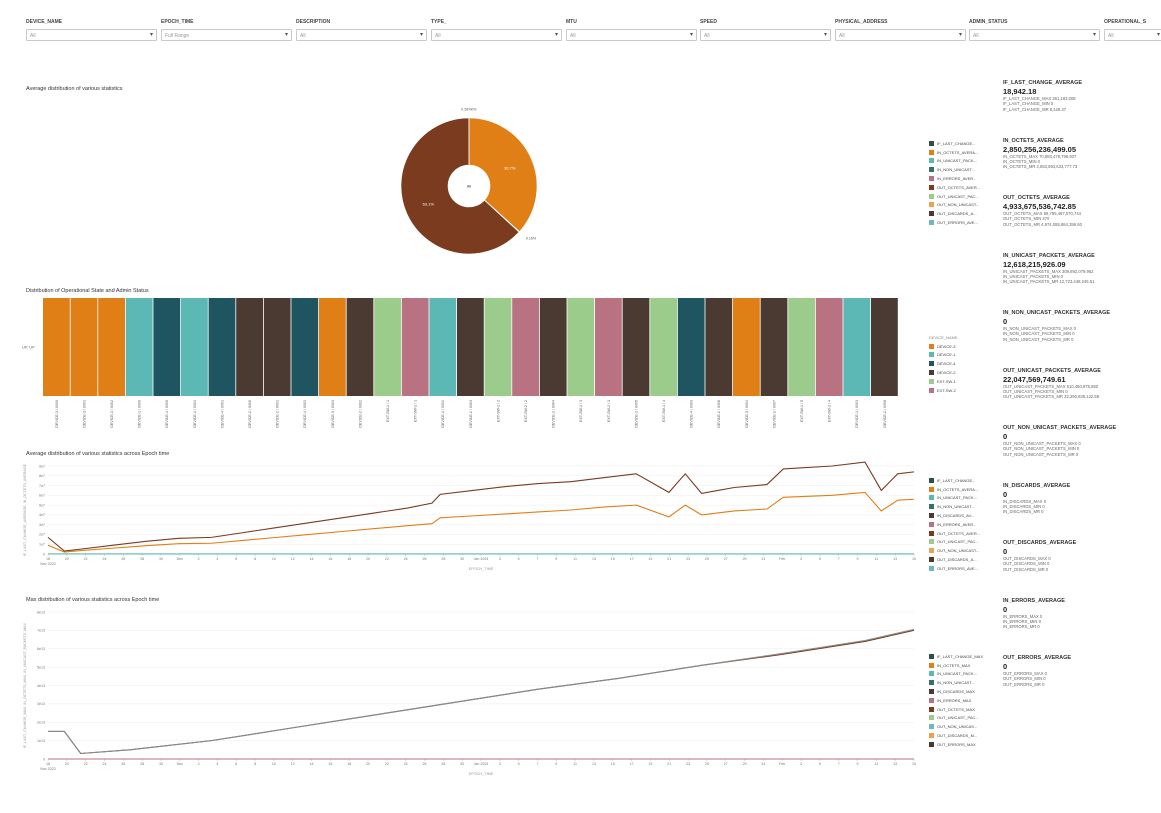  Describe the element at coordinates (765, 35) in the screenshot. I see `filter-select-5: All ▾` at that location.